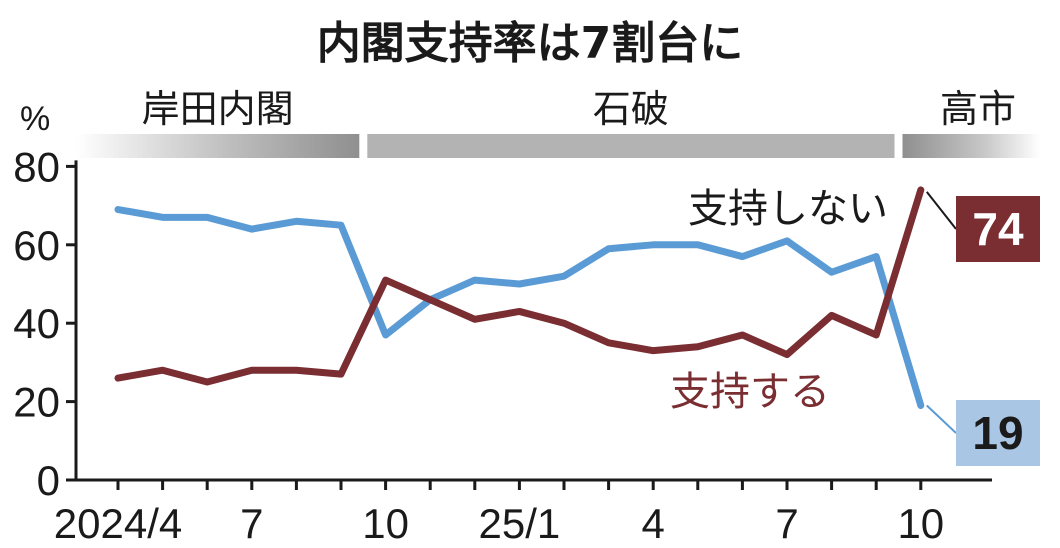 Image resolution: width=1060 pixels, height=548 pixels. I want to click on series-label: 支持する, so click(750, 392).